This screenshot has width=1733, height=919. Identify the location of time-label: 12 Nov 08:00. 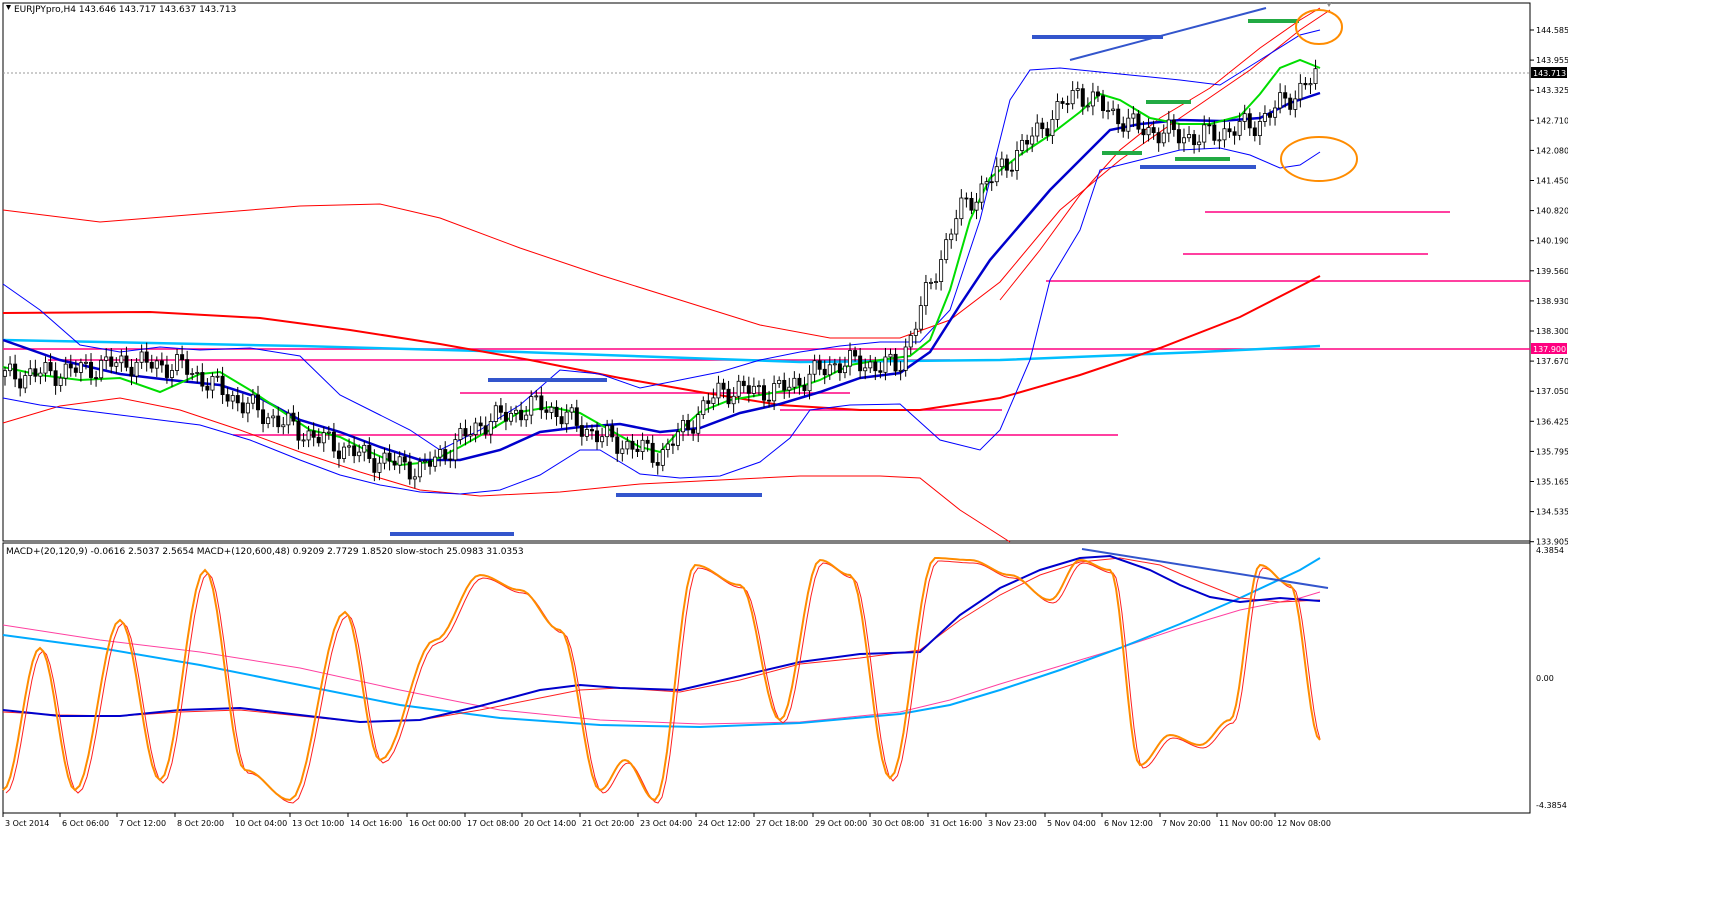
(1304, 823).